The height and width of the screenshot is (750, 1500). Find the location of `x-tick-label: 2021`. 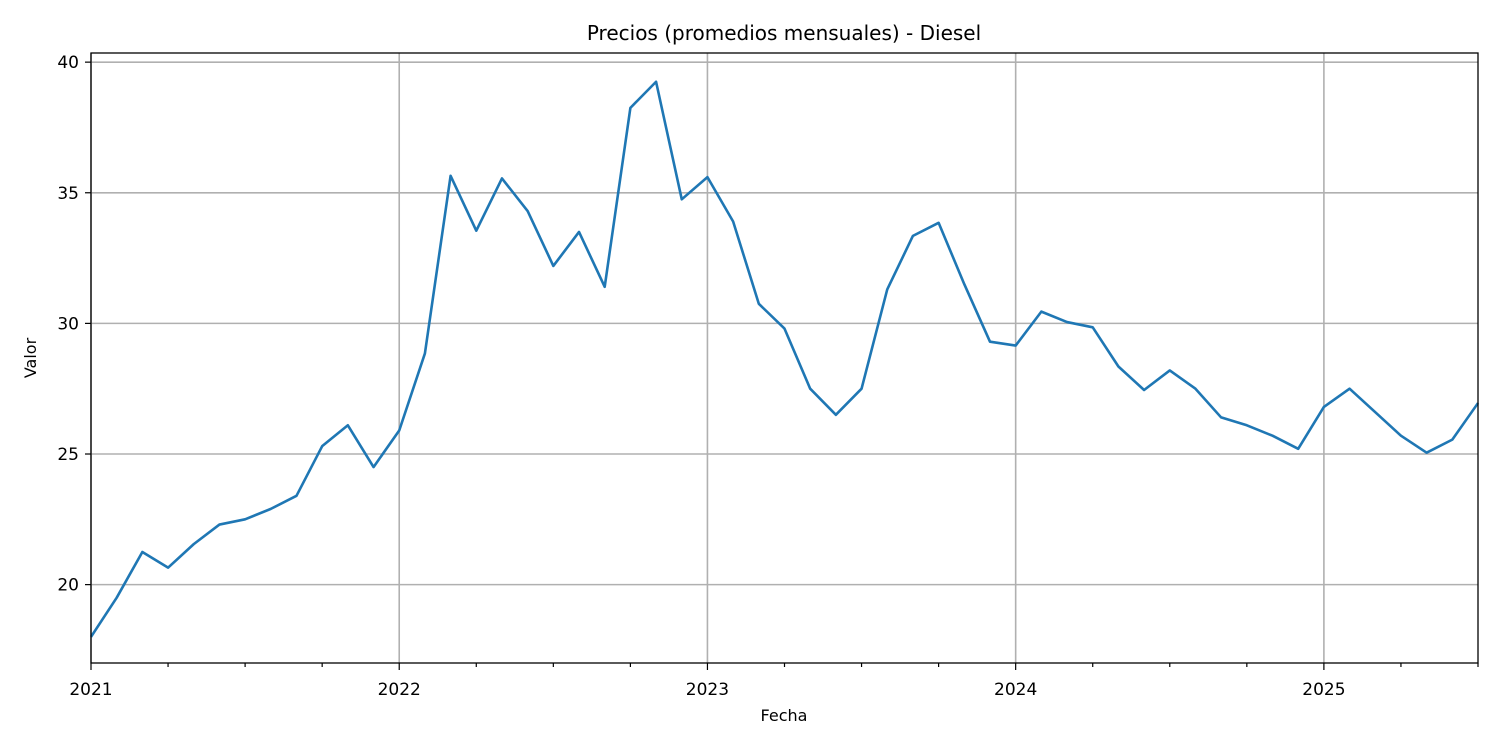

x-tick-label: 2021 is located at coordinates (90, 690).